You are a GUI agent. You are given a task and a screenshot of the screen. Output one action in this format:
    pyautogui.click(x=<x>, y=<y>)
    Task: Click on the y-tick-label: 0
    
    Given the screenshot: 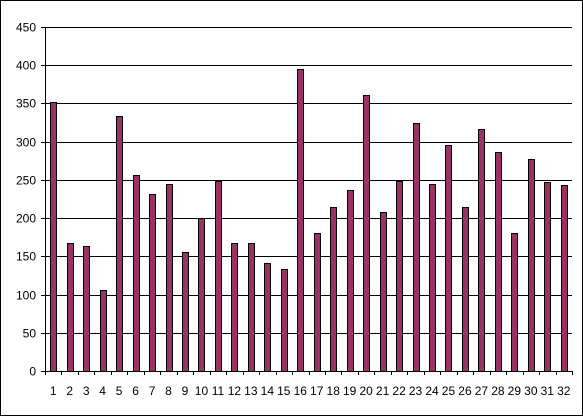 What is the action you would take?
    pyautogui.click(x=32, y=372)
    